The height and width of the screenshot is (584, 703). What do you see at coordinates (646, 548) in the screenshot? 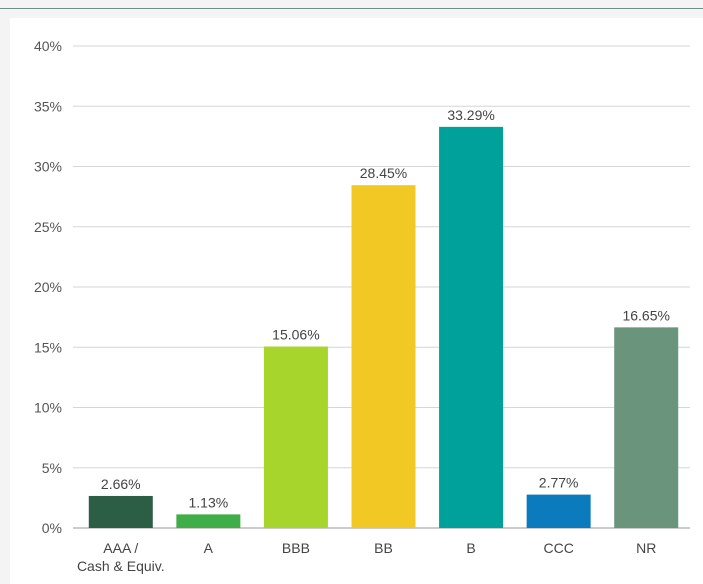
I see `x-tick-label: NR` at bounding box center [646, 548].